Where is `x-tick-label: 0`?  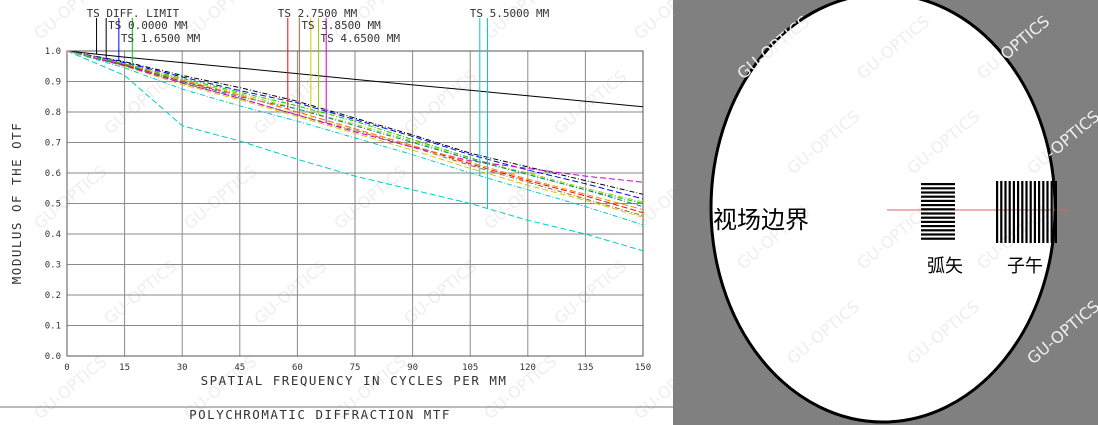 x-tick-label: 0 is located at coordinates (66, 368).